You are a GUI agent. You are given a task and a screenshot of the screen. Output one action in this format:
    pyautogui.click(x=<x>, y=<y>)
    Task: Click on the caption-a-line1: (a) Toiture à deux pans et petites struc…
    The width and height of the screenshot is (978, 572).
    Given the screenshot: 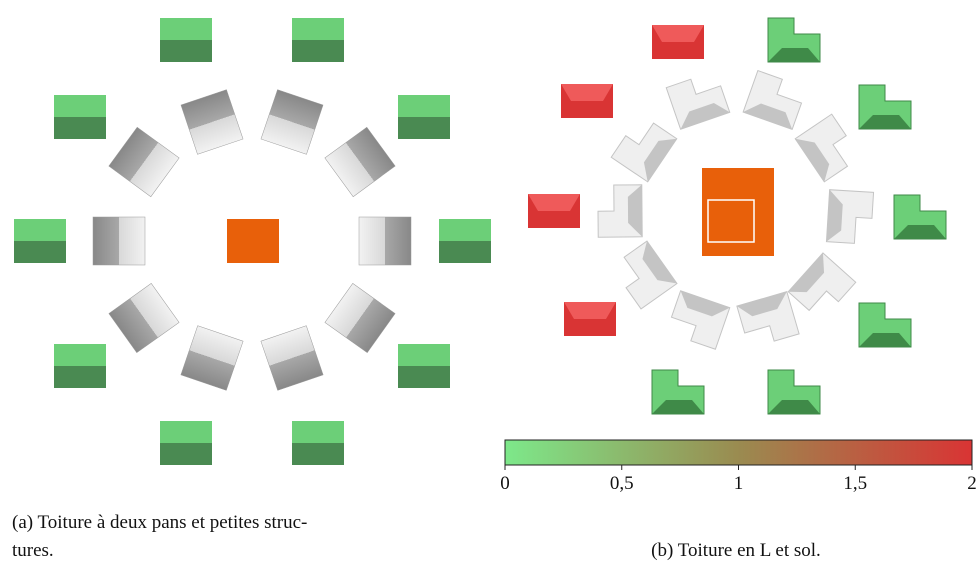 What is the action you would take?
    pyautogui.click(x=159, y=522)
    